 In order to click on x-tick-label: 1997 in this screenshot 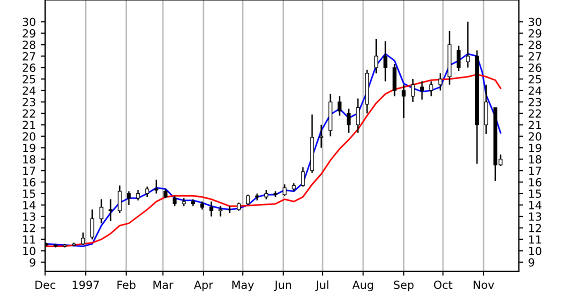, I will do `click(85, 285)`.